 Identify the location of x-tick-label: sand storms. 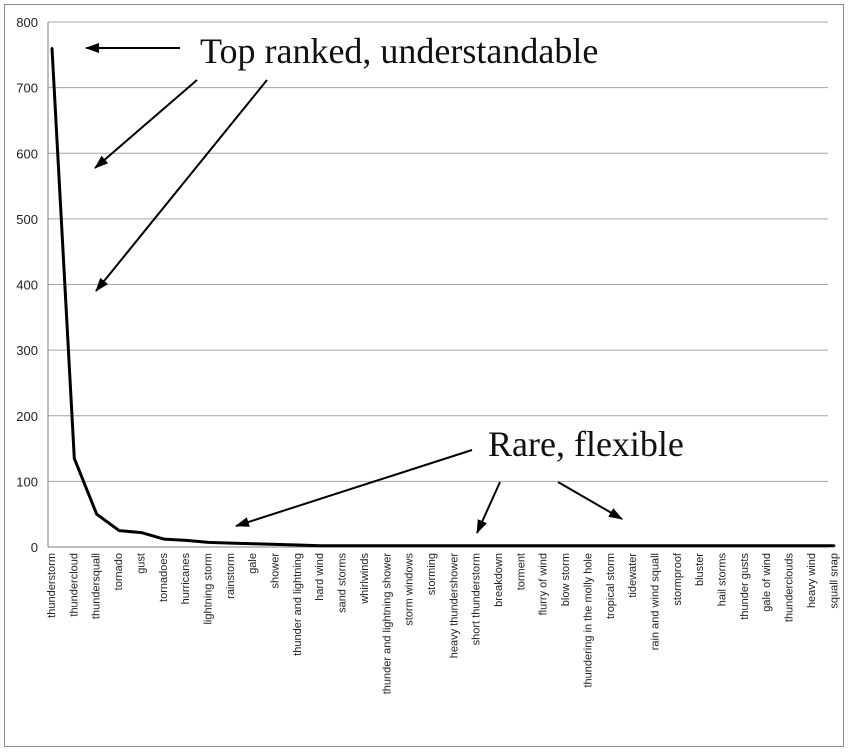
(343, 583).